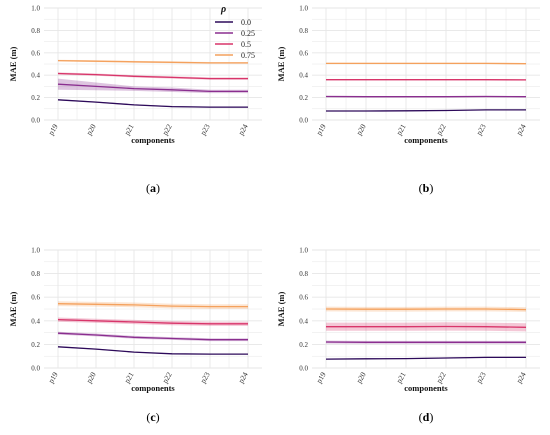  Describe the element at coordinates (426, 417) in the screenshot. I see `panel-label: (d)` at that location.